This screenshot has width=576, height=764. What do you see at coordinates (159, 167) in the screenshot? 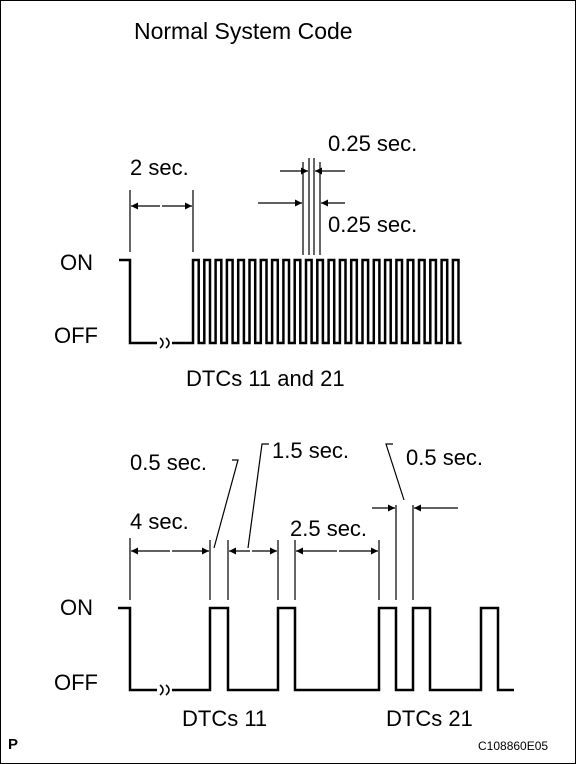
I see `top-initial-delay-label: 2 sec.` at bounding box center [159, 167].